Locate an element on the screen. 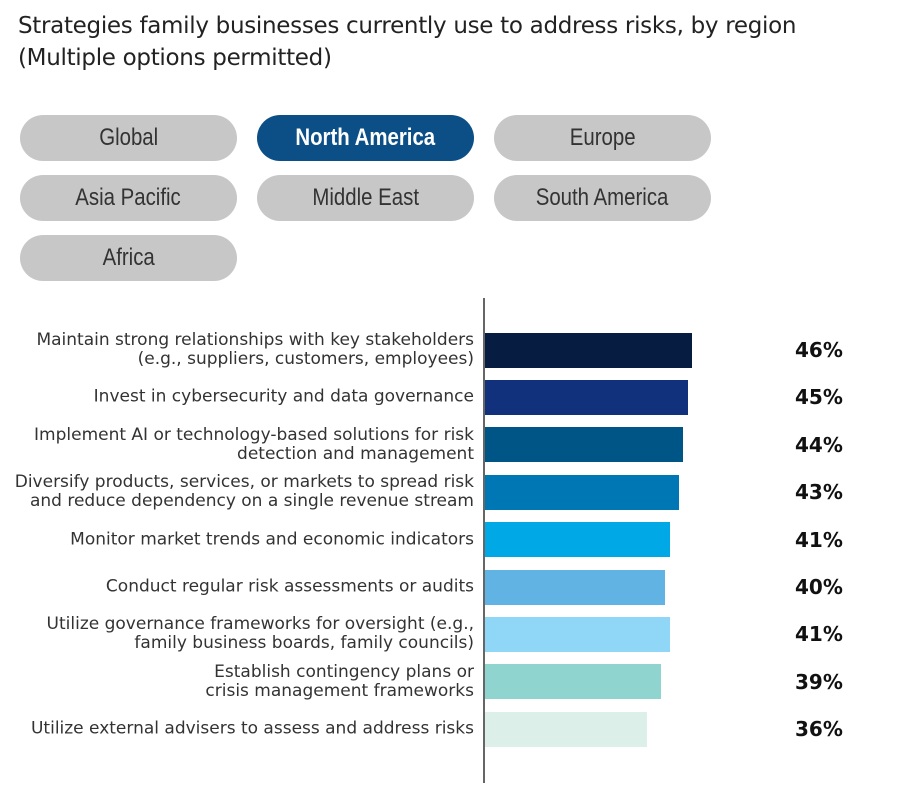  region-label: Africa is located at coordinates (128, 257).